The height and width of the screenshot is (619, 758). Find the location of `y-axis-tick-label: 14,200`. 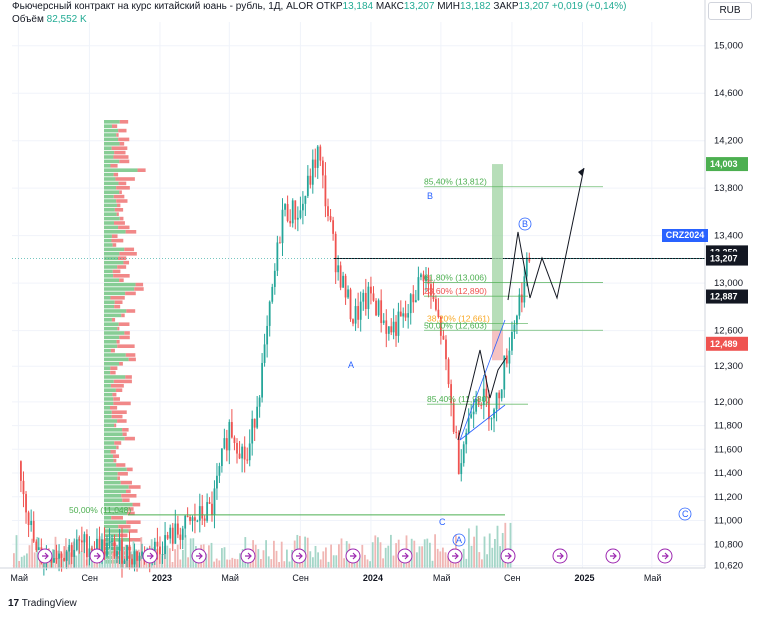

y-axis-tick-label: 14,200 is located at coordinates (728, 141).